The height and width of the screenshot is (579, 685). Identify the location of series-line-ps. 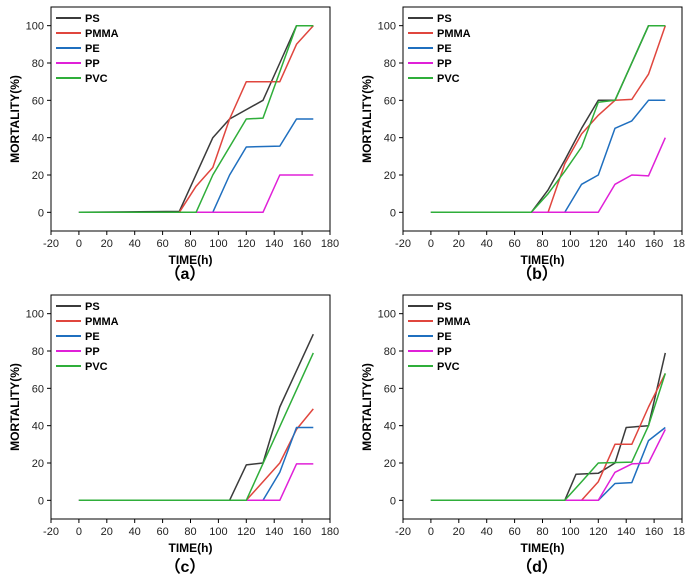
(548, 427).